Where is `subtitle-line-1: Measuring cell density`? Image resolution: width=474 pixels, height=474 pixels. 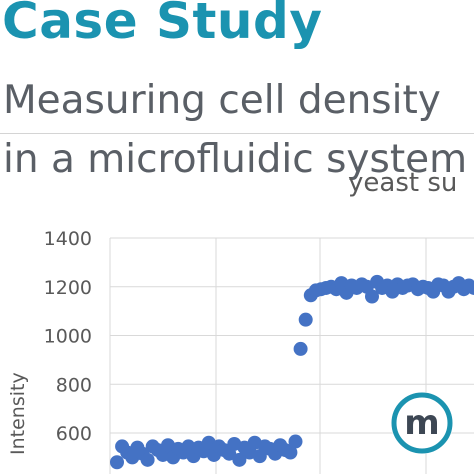 subtitle-line-1: Measuring cell density is located at coordinates (222, 100).